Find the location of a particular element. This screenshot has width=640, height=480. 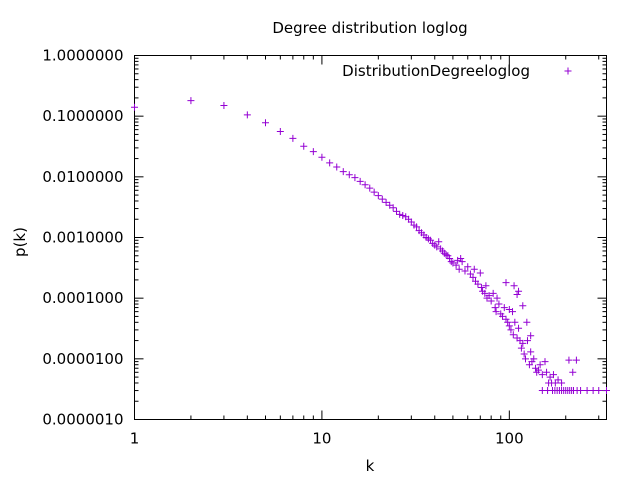

legend-marker is located at coordinates (568, 71).